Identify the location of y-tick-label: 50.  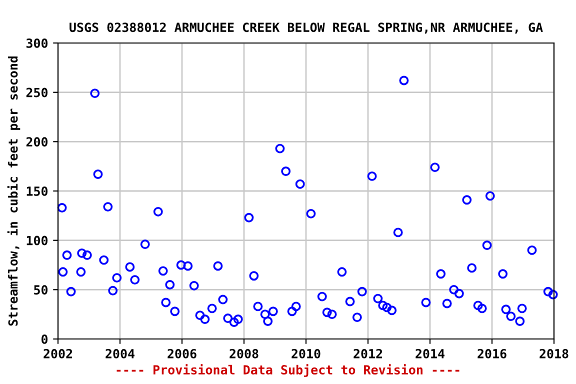
(41, 290).